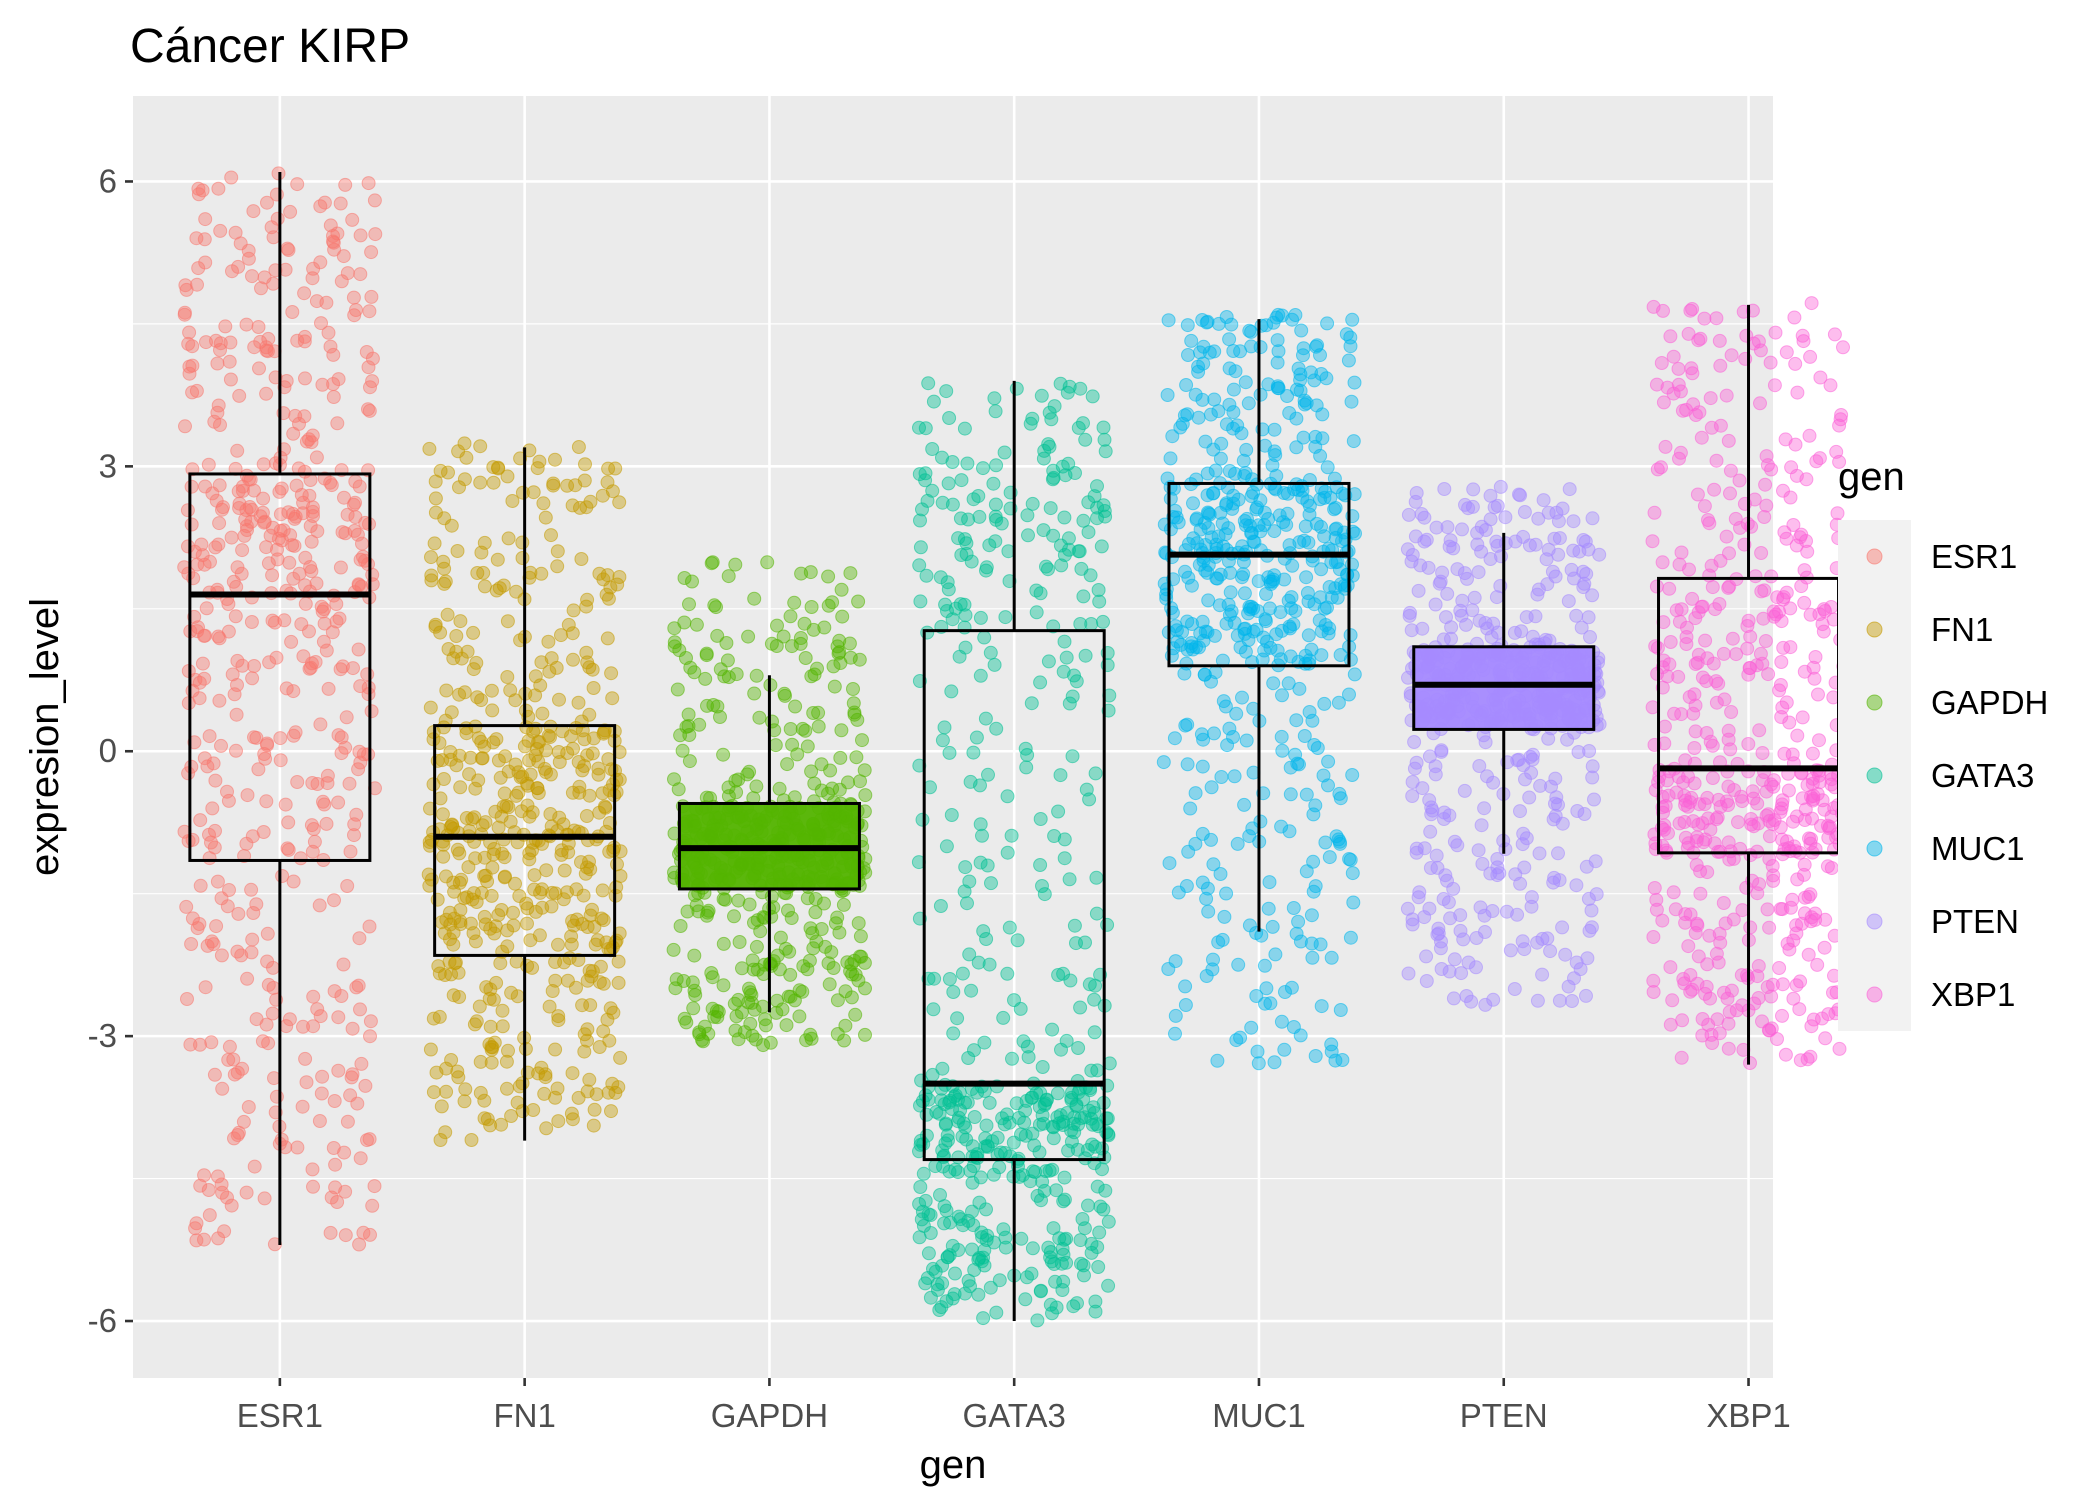 This screenshot has width=2100, height=1499. What do you see at coordinates (1926, 994) in the screenshot?
I see `legend-item-xbp1: XBP1` at bounding box center [1926, 994].